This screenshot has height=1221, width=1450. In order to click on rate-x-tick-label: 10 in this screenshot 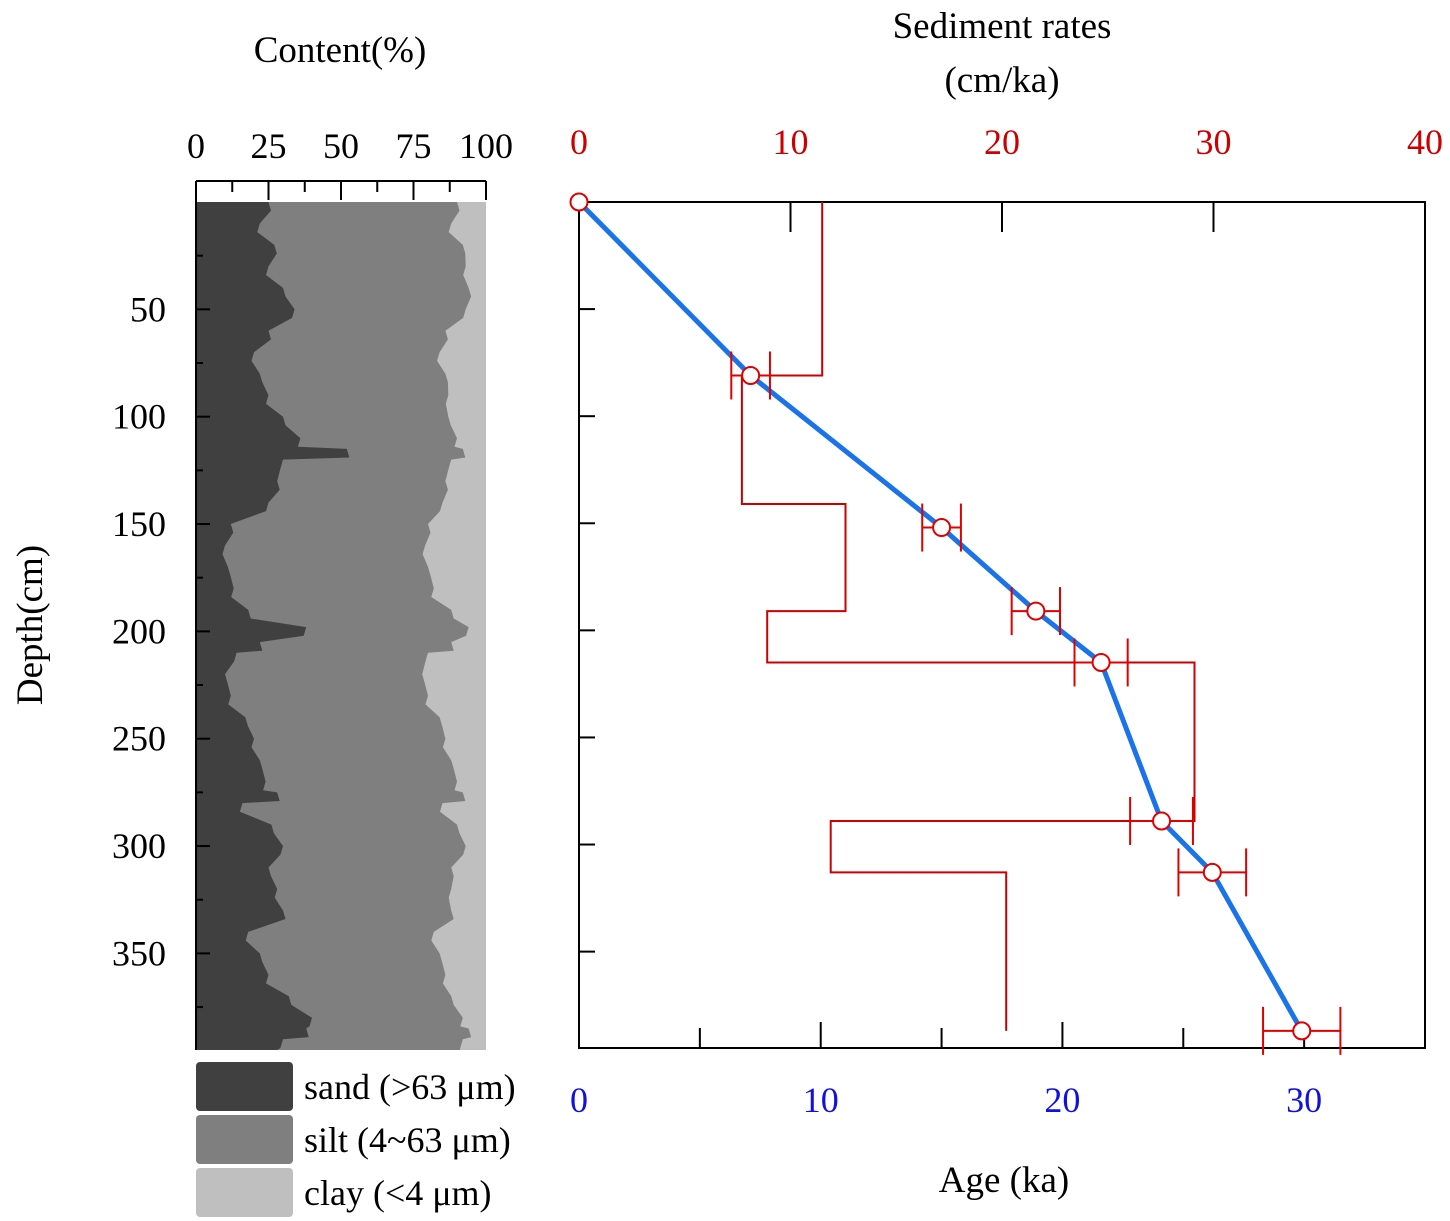, I will do `click(791, 142)`.